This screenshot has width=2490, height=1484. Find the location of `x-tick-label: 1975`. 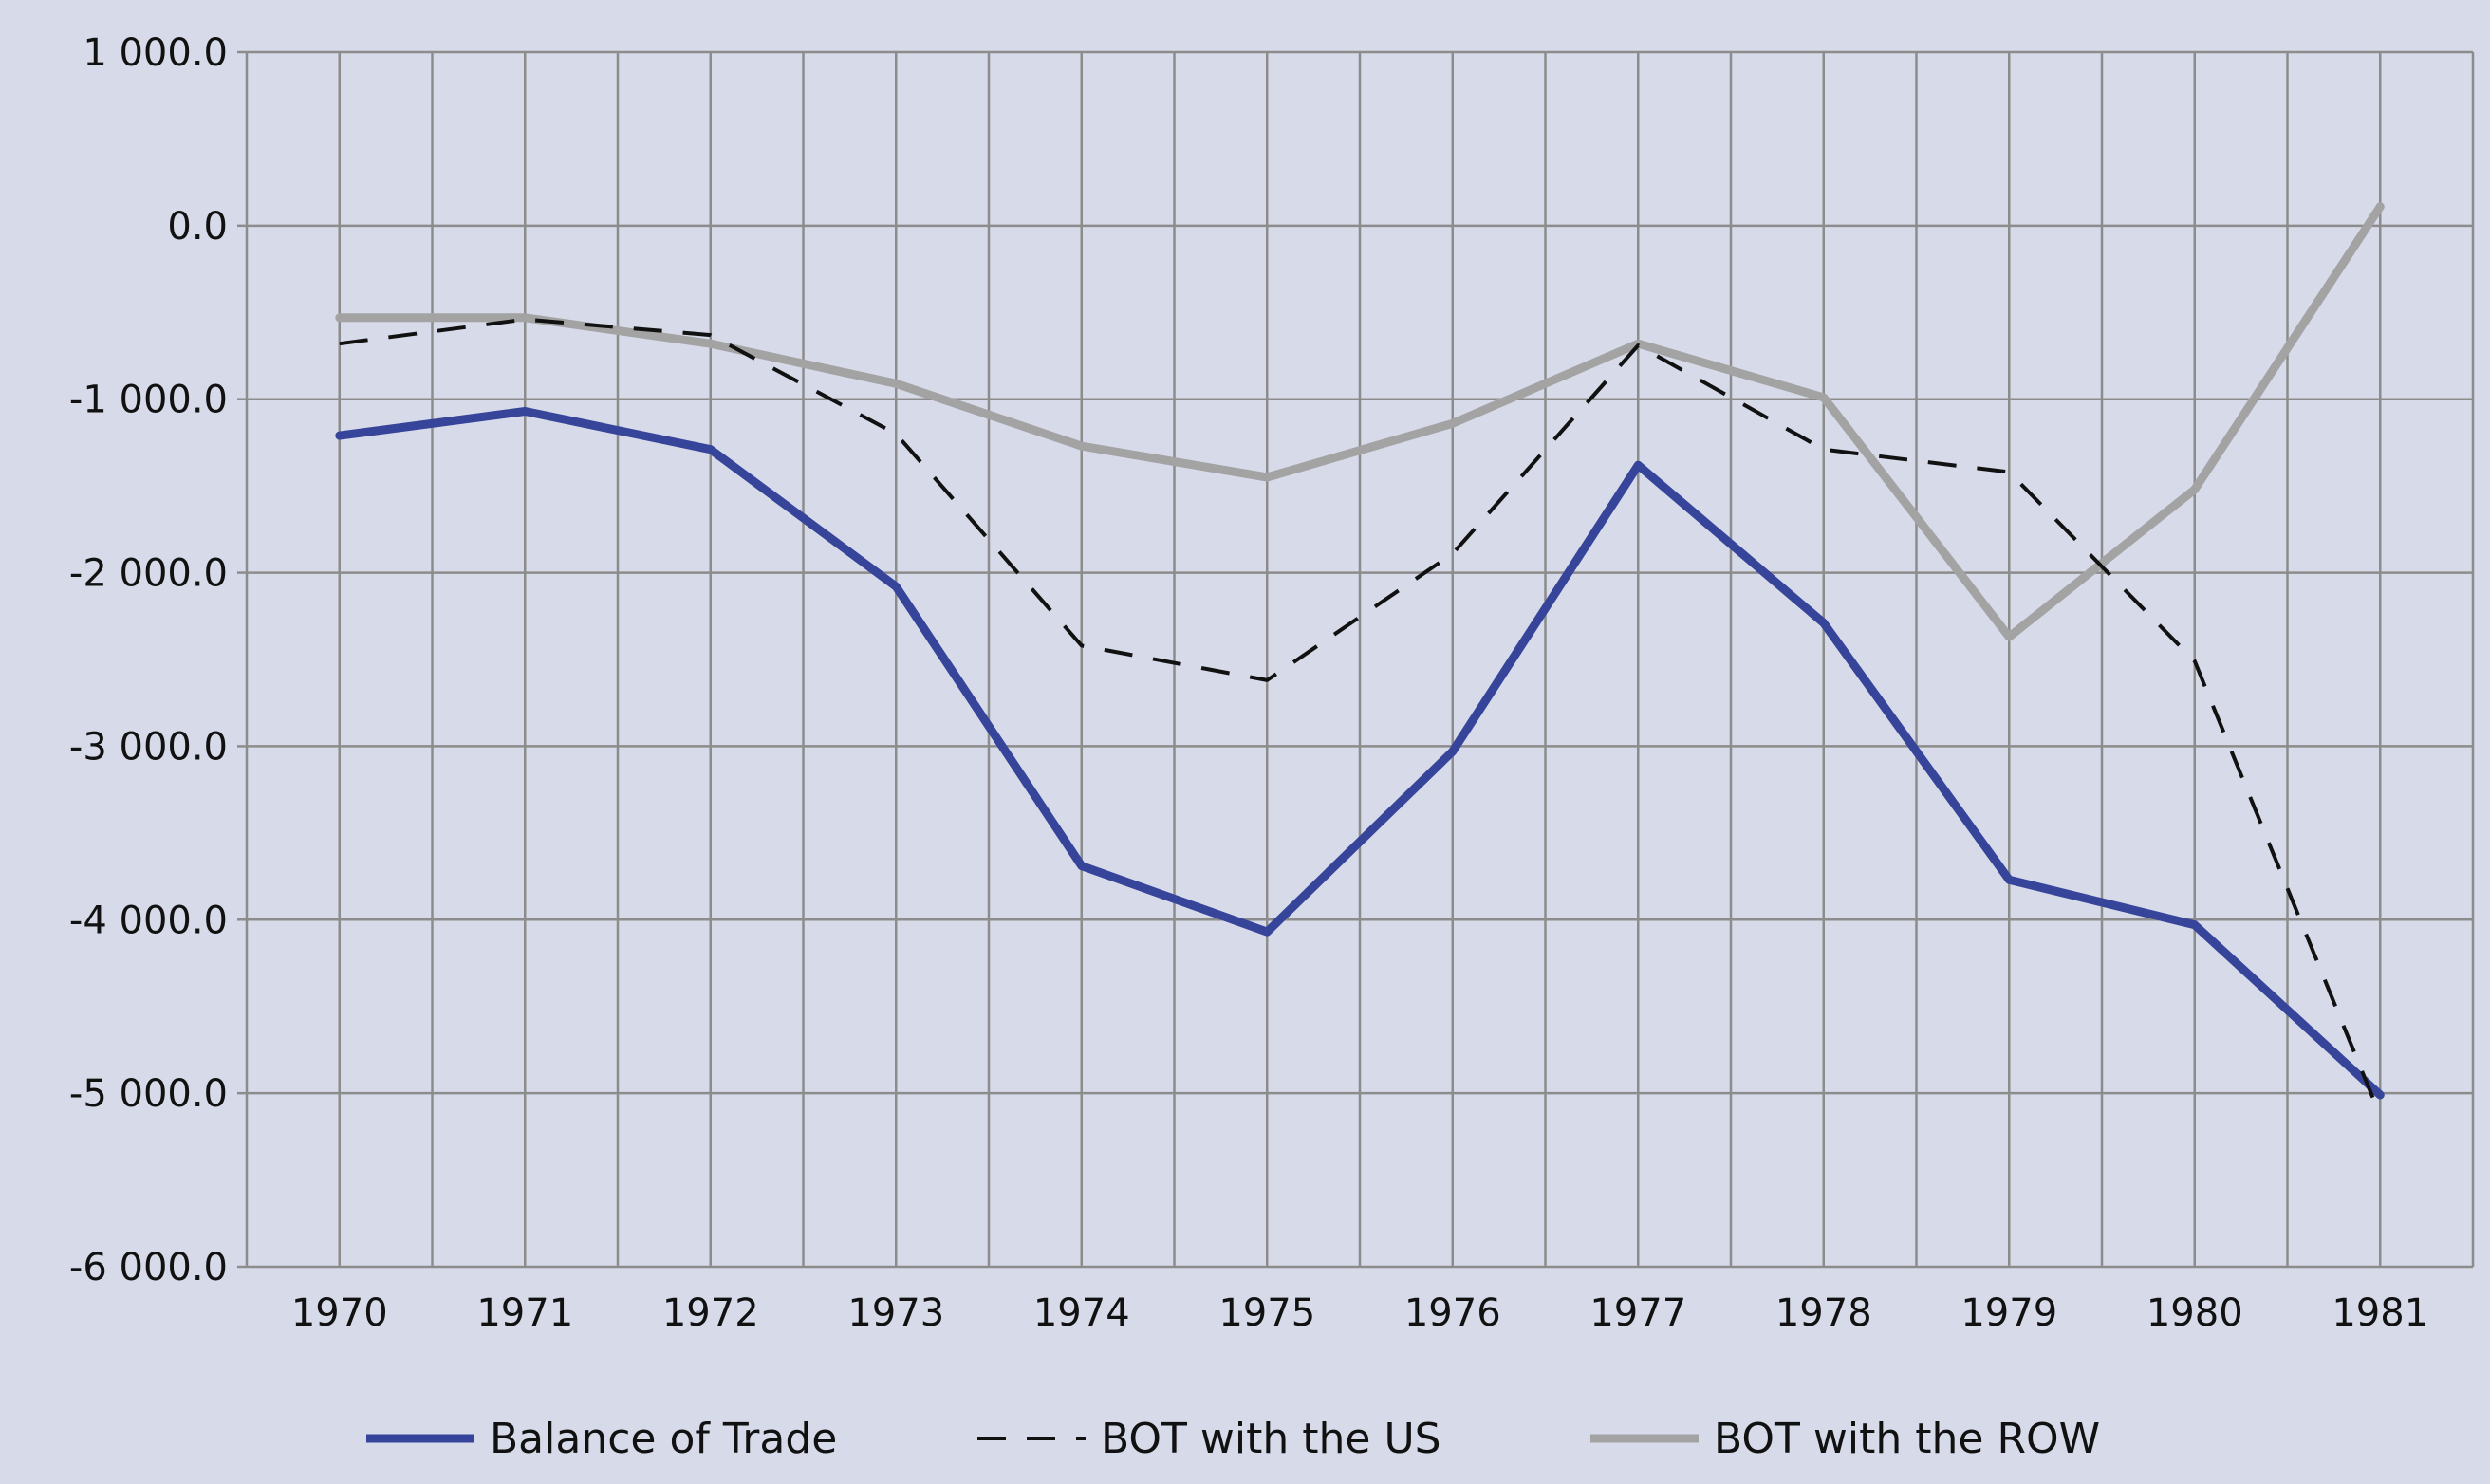

x-tick-label: 1975 is located at coordinates (1266, 1313).